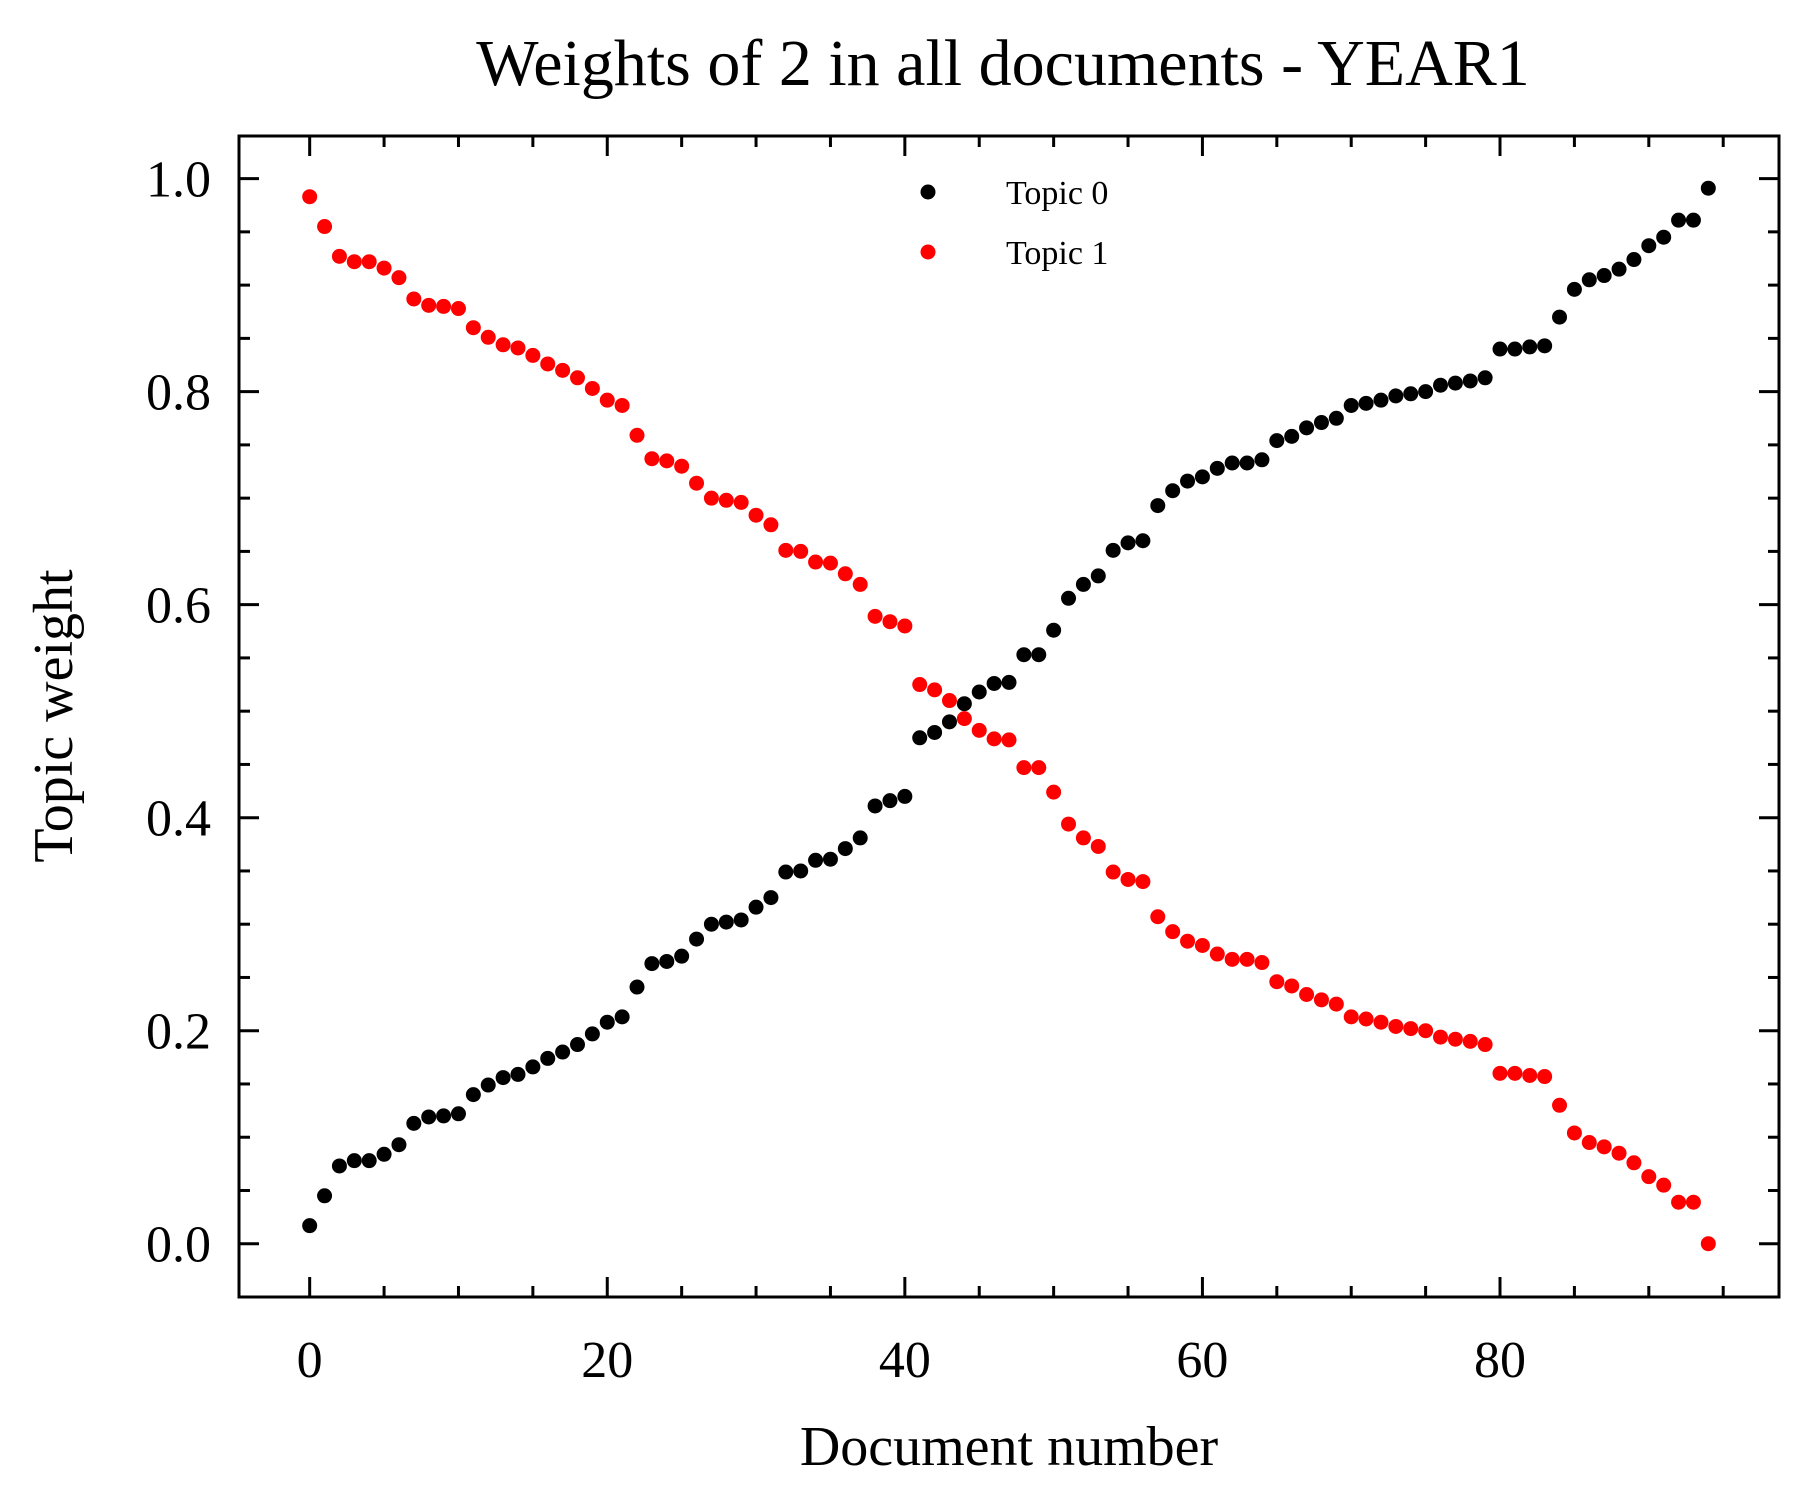  Describe the element at coordinates (178, 1032) in the screenshot. I see `y-tick-label: 0.2` at that location.